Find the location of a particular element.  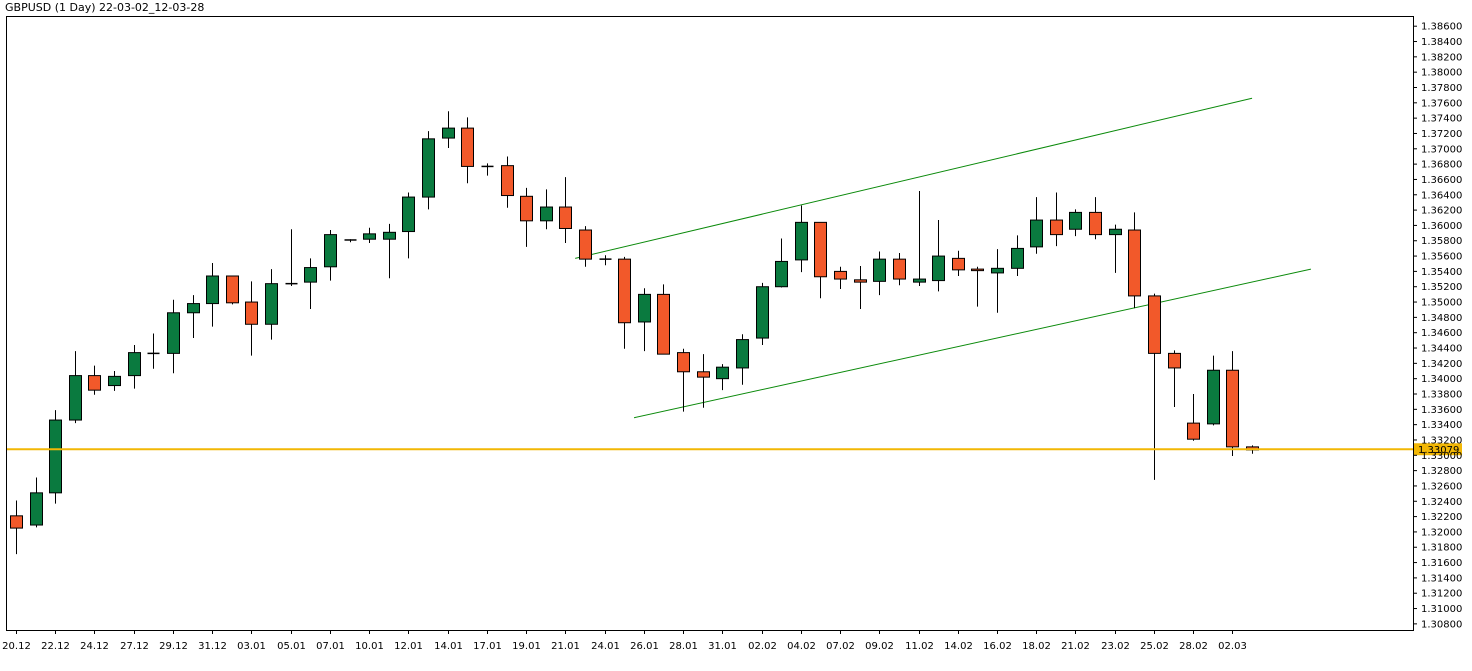

x-tick-label: 21.01 is located at coordinates (565, 646).